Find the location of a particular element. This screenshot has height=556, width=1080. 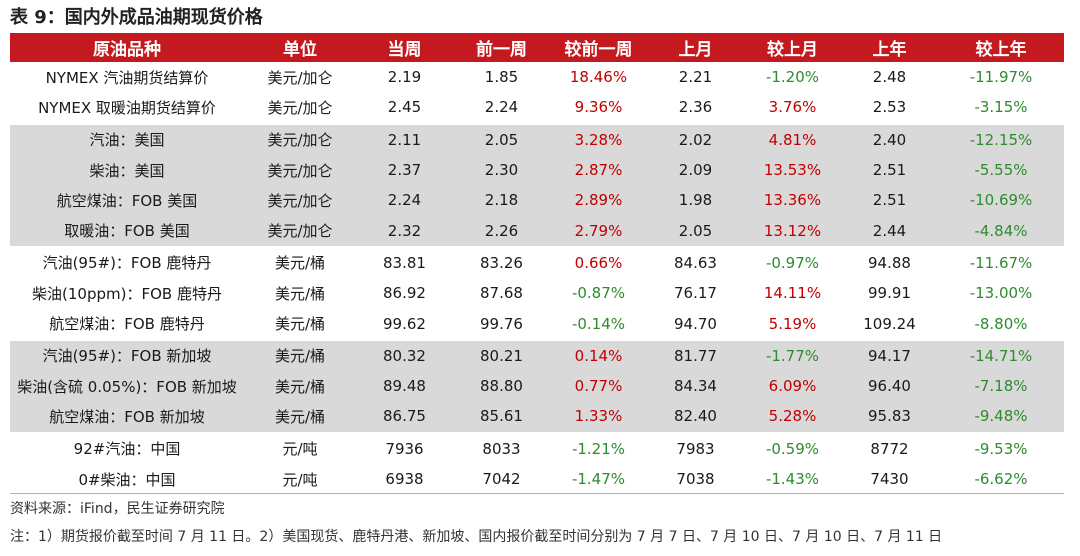

cell-last-year: 8772 is located at coordinates (889, 447).